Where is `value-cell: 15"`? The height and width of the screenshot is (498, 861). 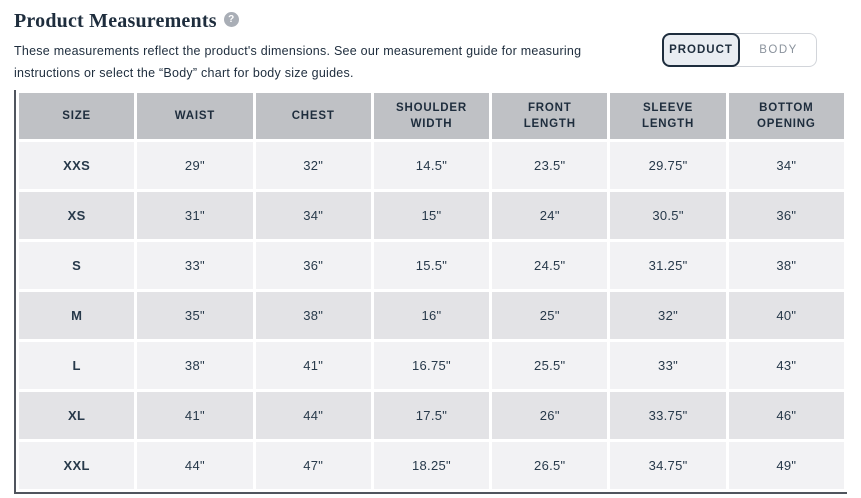
value-cell: 15" is located at coordinates (431, 215).